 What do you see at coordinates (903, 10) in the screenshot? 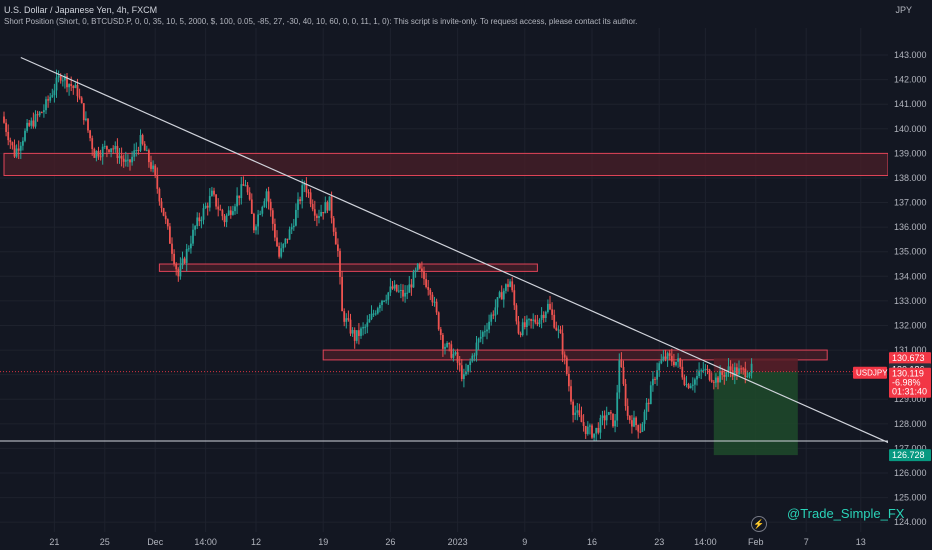
I see `currency-label: JPY` at bounding box center [903, 10].